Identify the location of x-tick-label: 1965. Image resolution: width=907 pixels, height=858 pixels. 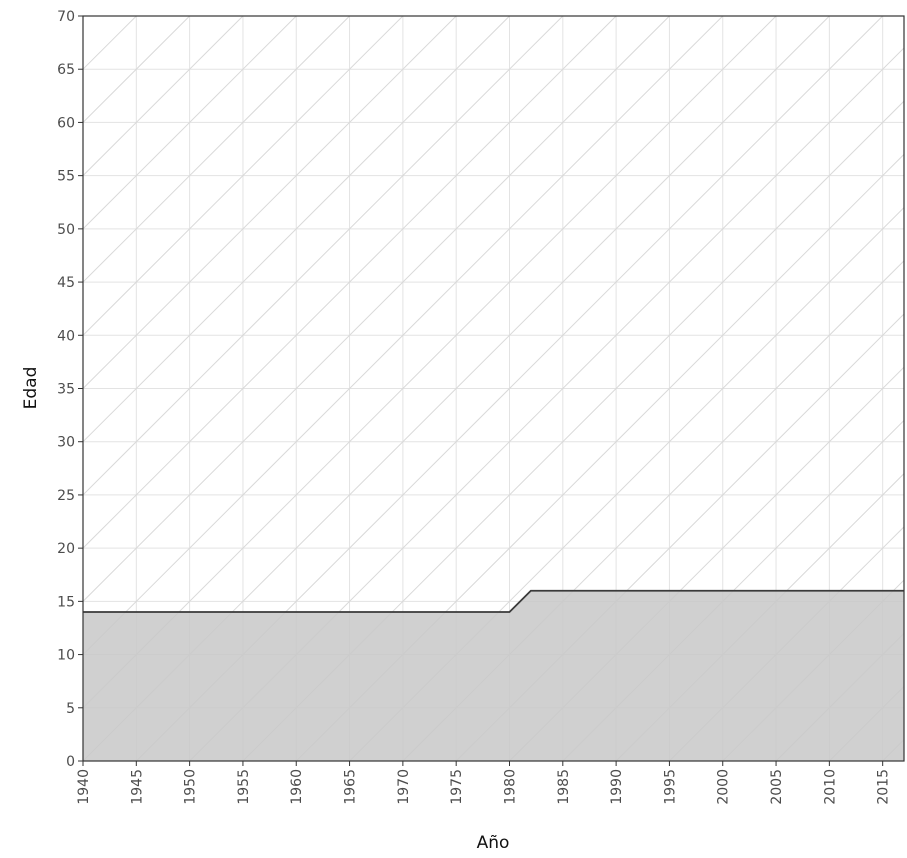
(351, 787).